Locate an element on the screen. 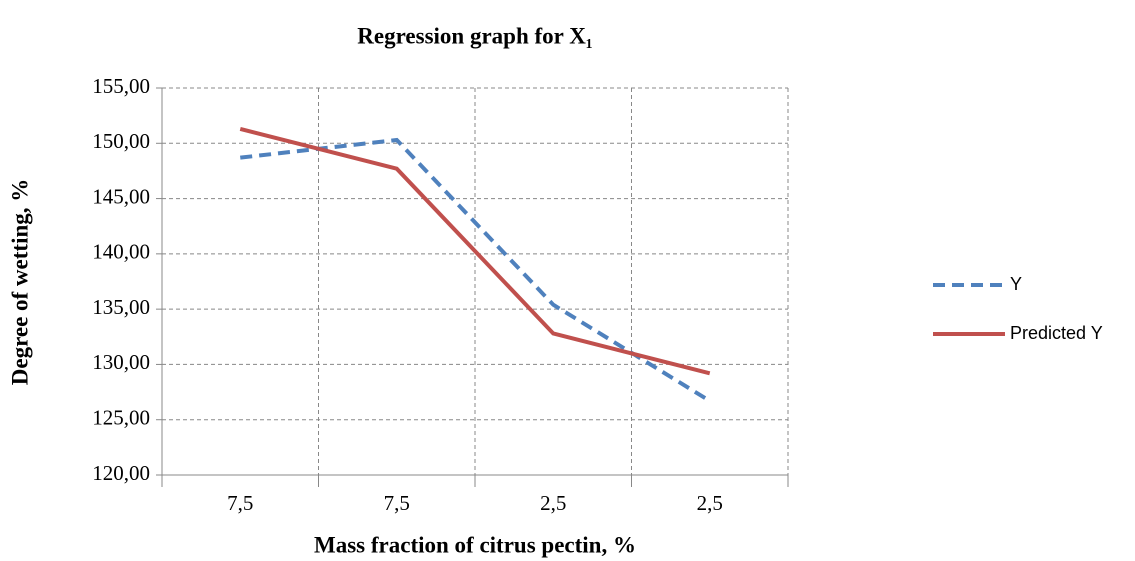 This screenshot has width=1135, height=561. legend-label: Predicted Y is located at coordinates (1056, 333).